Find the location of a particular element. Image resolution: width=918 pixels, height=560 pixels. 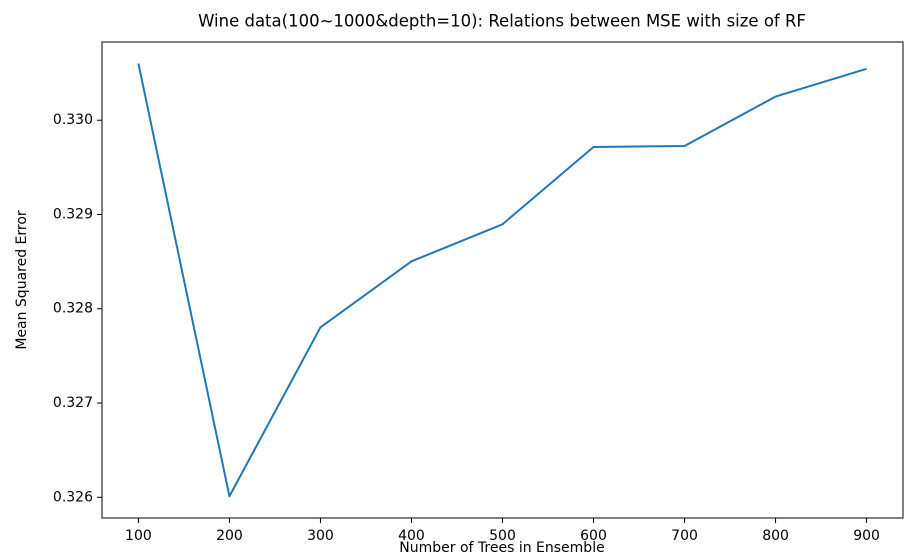

y-tick-label: 0.328 is located at coordinates (73, 309).